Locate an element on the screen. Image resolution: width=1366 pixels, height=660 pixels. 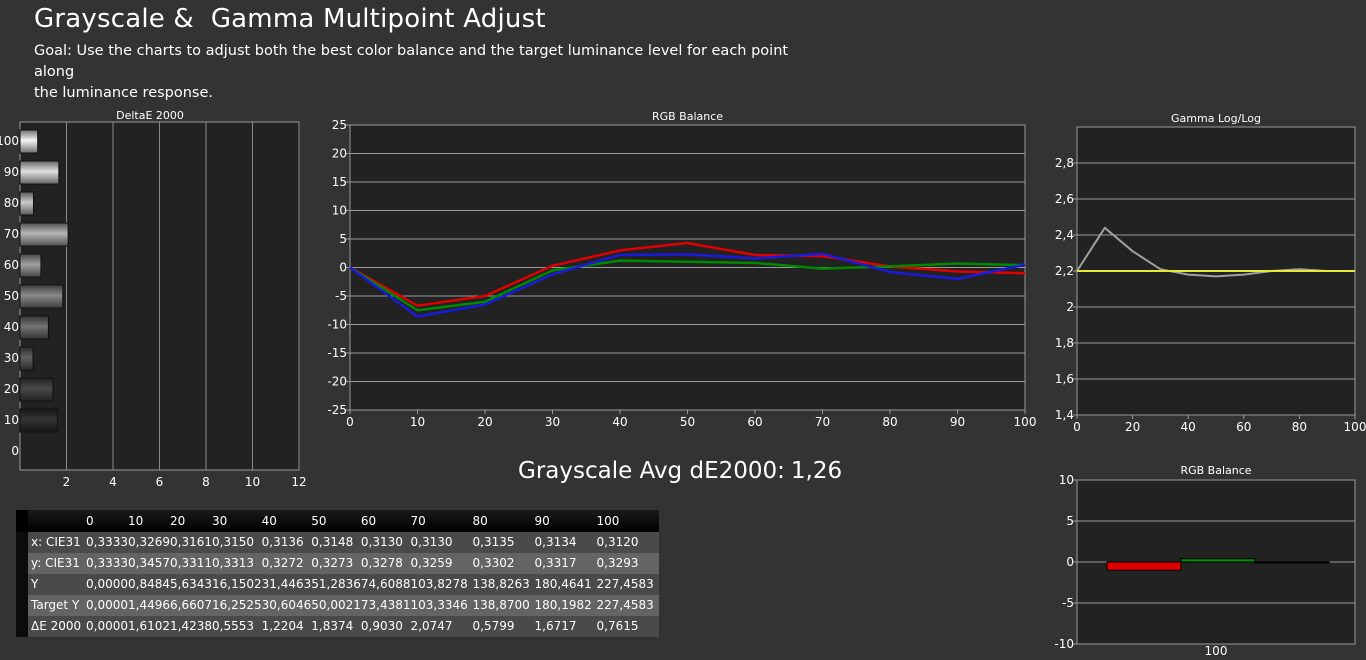
row-label: ΔE 2000 is located at coordinates (57, 626).